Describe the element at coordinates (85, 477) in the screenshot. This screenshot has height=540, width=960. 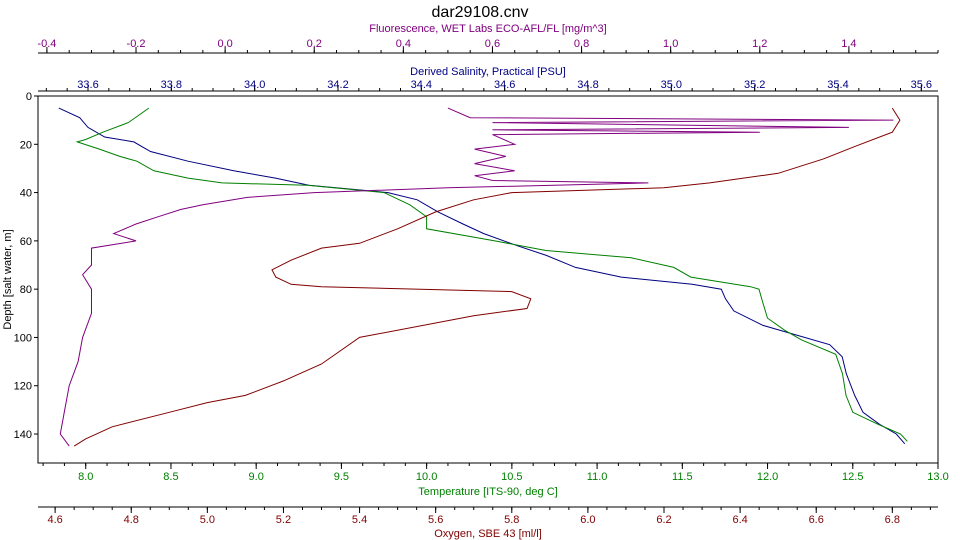
I see `tick-label-temperature: 8.0` at that location.